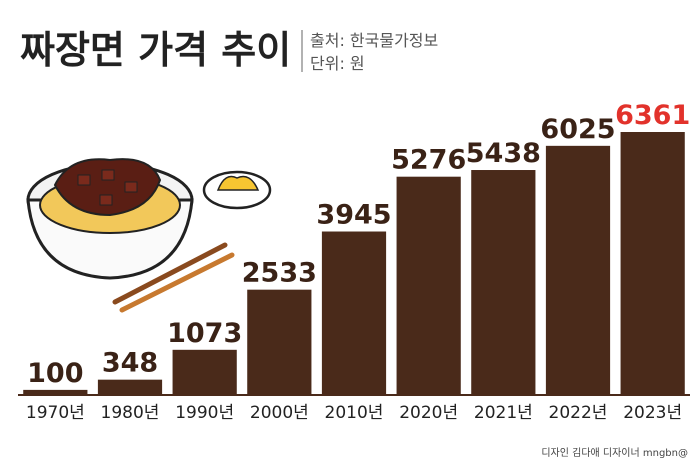  I want to click on value-label: 6025, so click(577, 129).